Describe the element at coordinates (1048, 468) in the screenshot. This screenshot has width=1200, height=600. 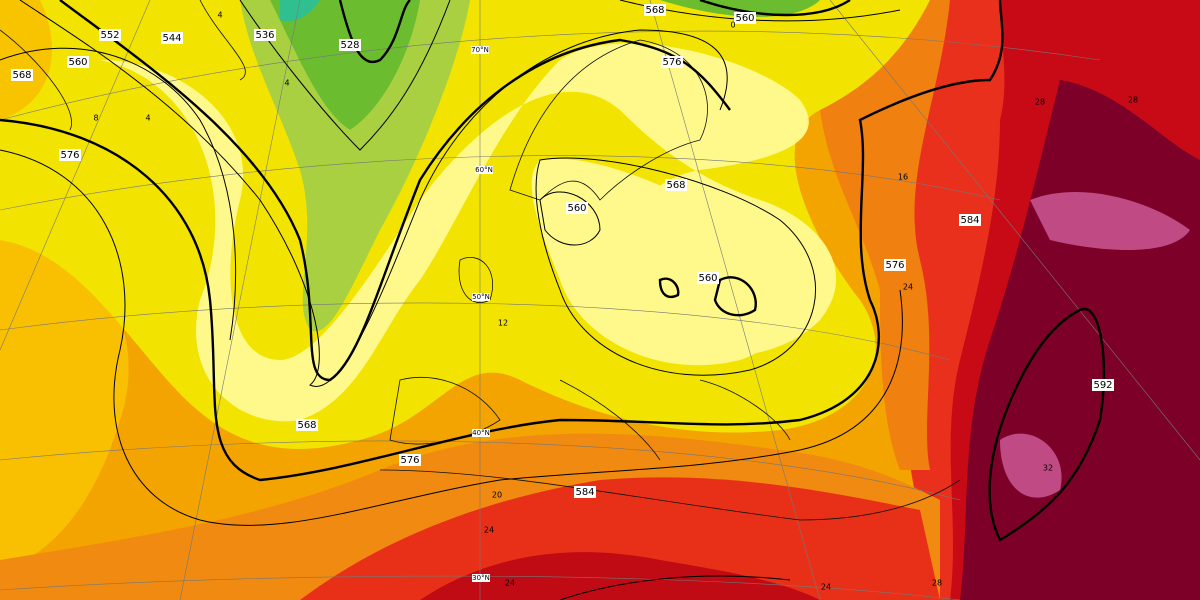
I see `temperature-label: 32` at that location.